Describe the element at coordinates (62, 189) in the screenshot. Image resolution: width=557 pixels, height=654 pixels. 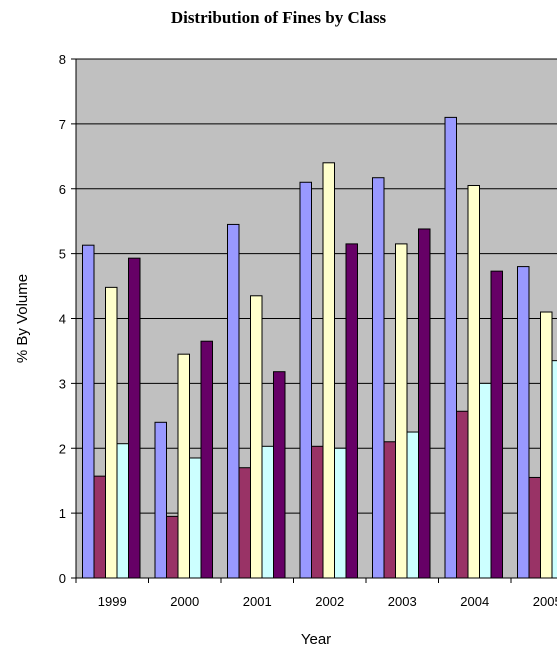
I see `y-tick-label: 6` at that location.